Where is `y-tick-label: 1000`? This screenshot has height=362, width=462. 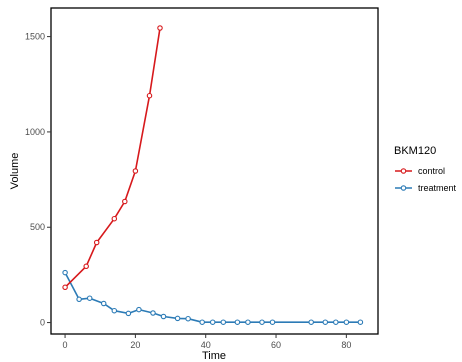 y-tick-label: 1000 is located at coordinates (35, 132).